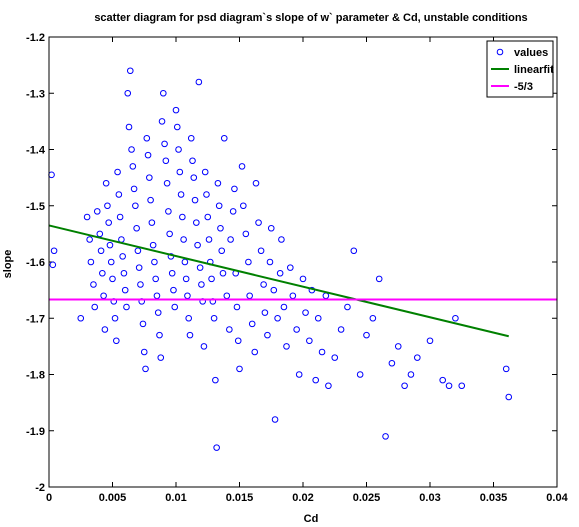 This screenshot has height=527, width=579. What do you see at coordinates (367, 498) in the screenshot?
I see `x-tick-label: 0.025` at bounding box center [367, 498].